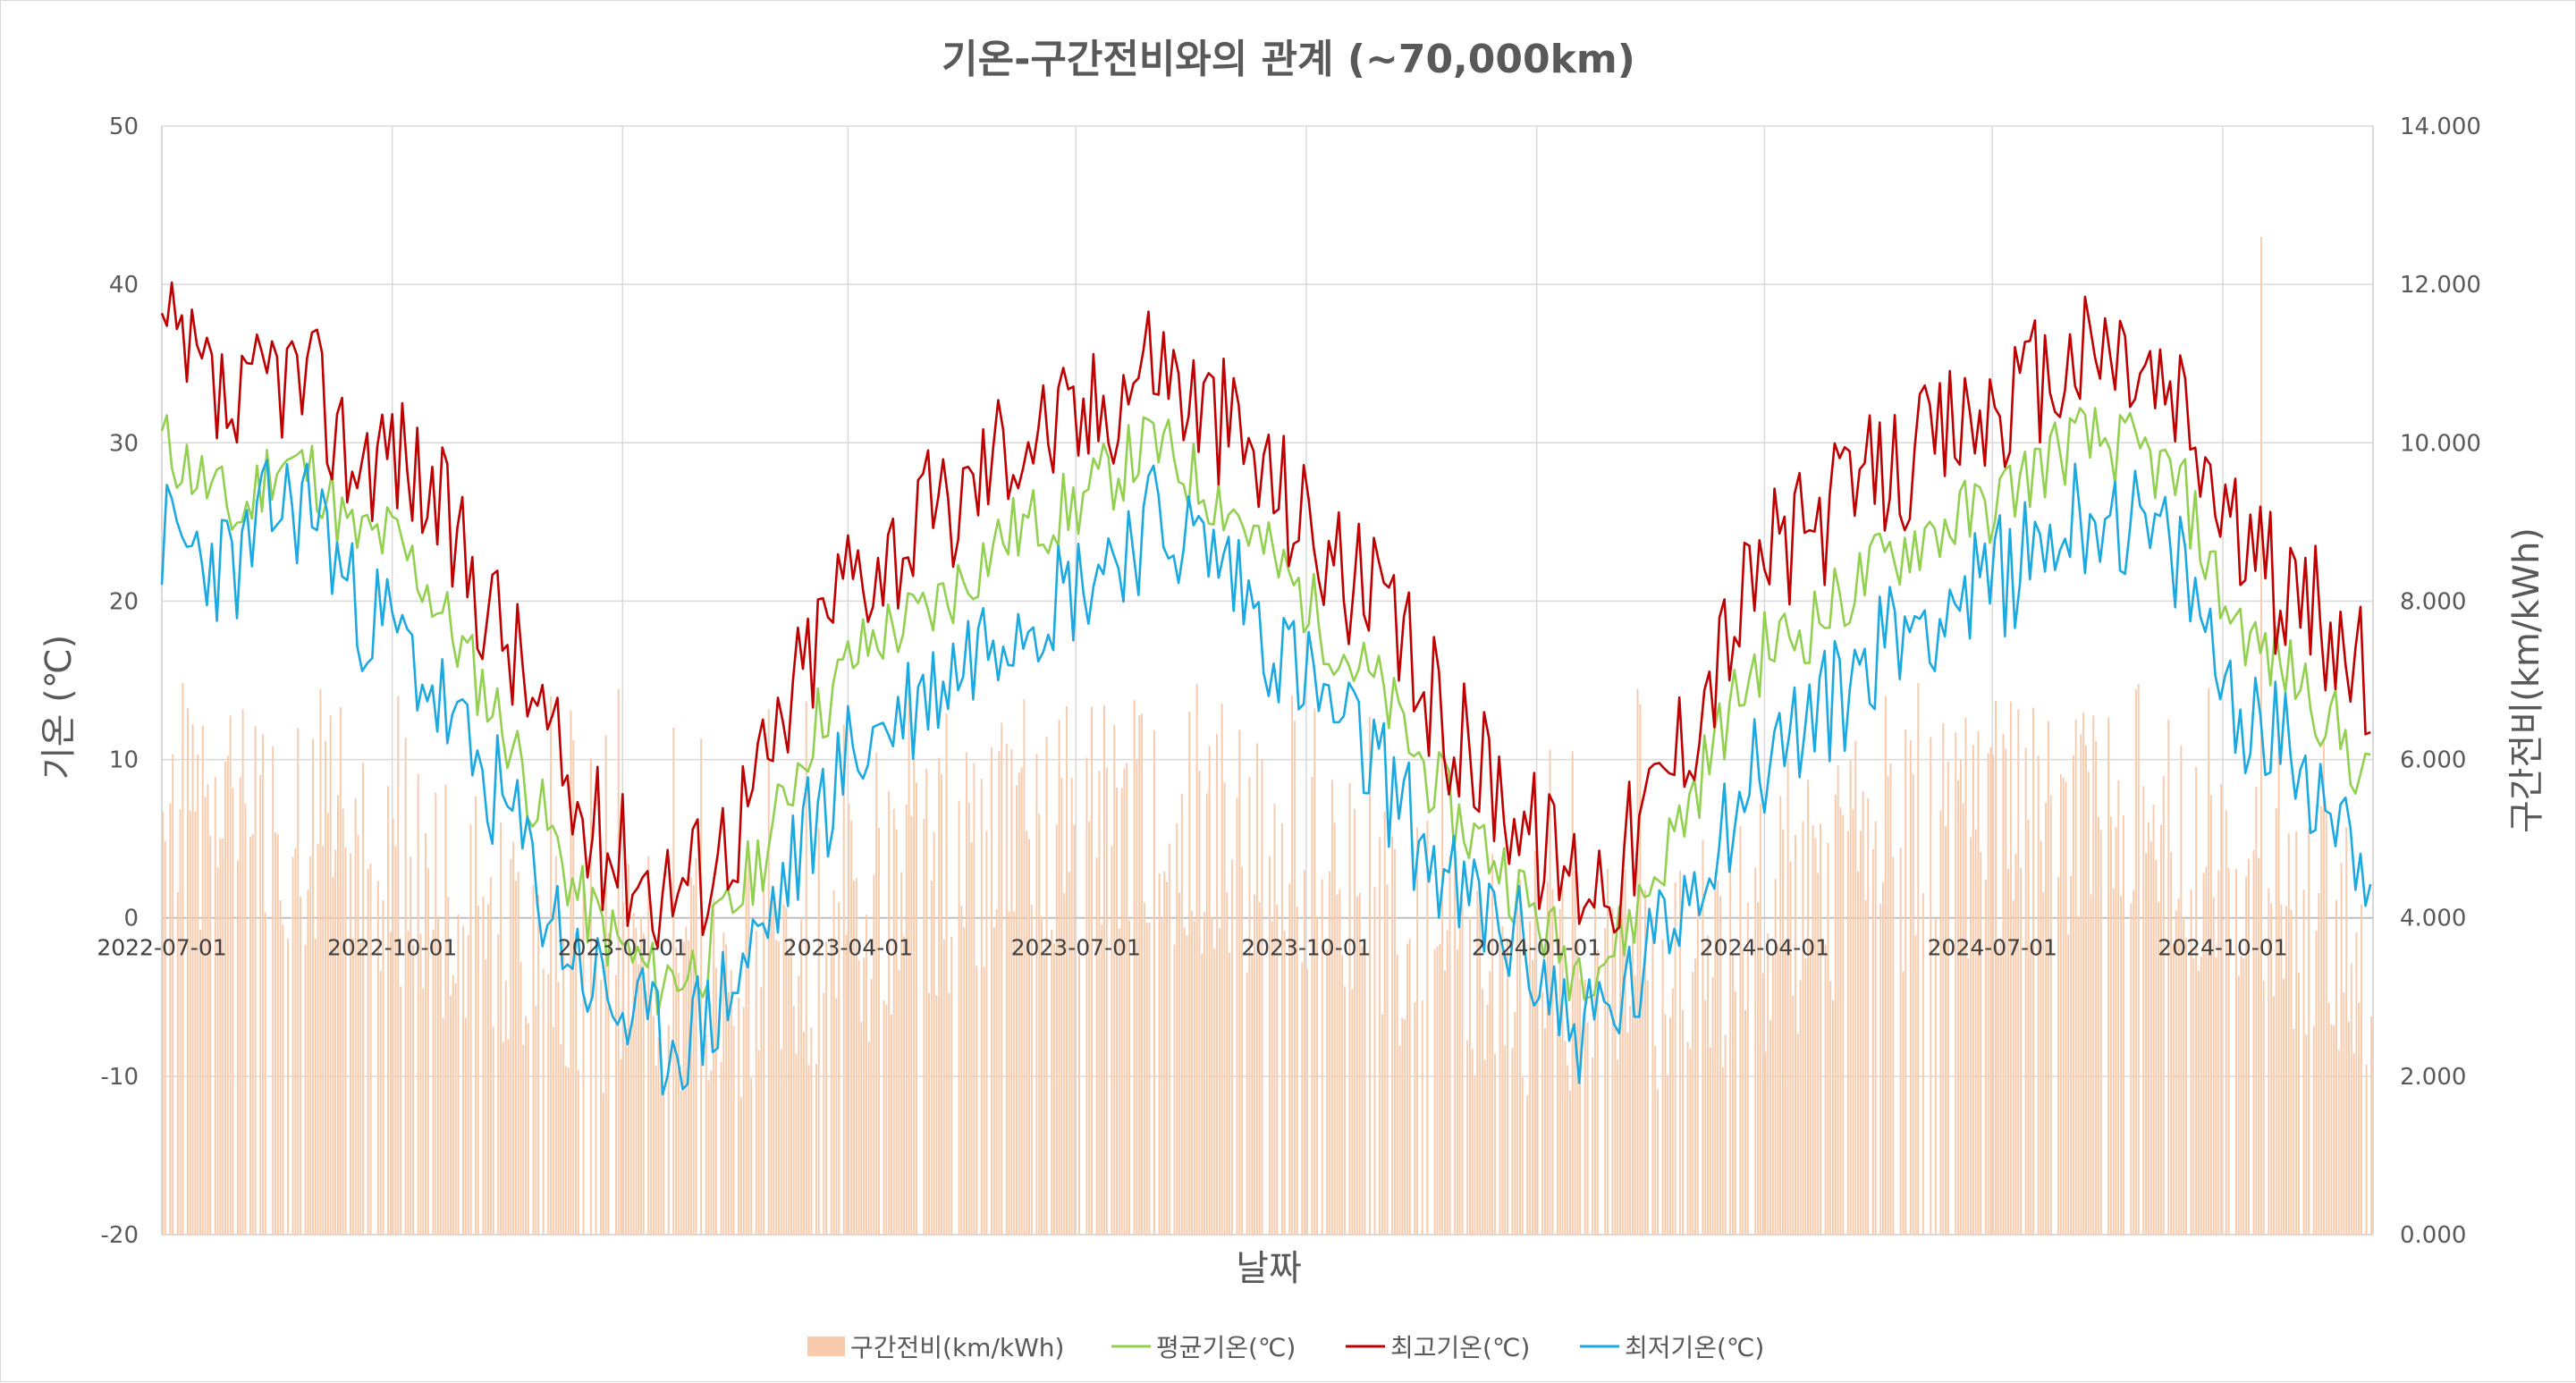  Describe the element at coordinates (2433, 919) in the screenshot. I see `right-tick-label: 4.000` at that location.